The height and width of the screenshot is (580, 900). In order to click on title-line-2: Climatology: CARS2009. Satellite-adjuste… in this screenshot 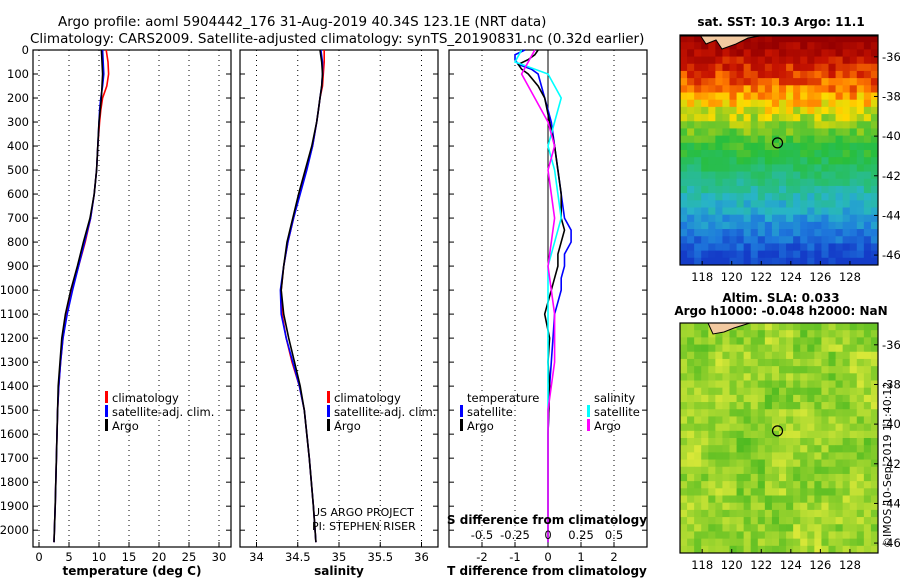, I will do `click(337, 39)`.